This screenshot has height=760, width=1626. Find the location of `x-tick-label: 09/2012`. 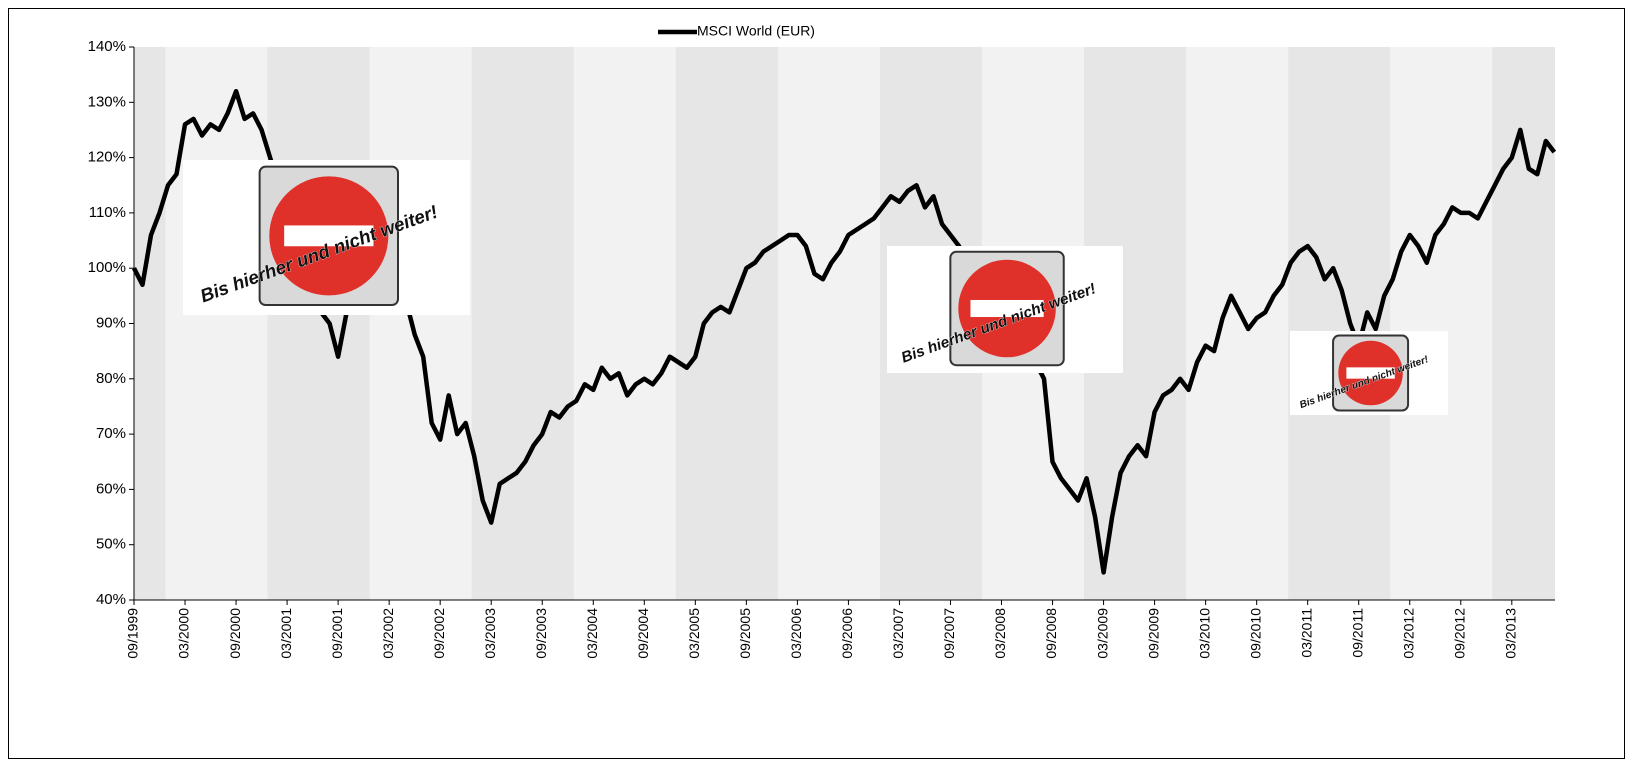

x-tick-label: 09/2012 is located at coordinates (1459, 633).